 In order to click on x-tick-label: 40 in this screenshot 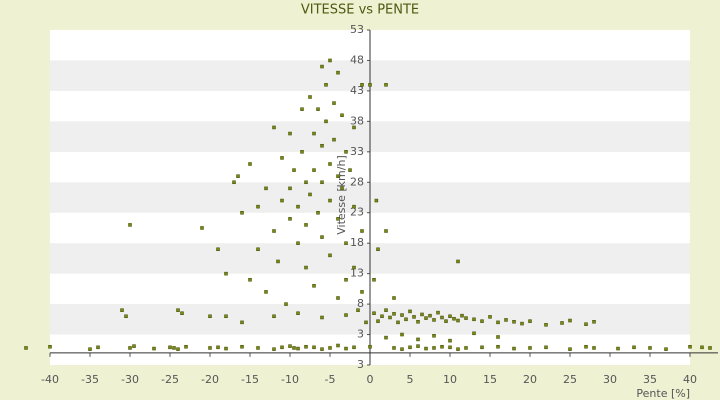, I will do `click(690, 379)`.